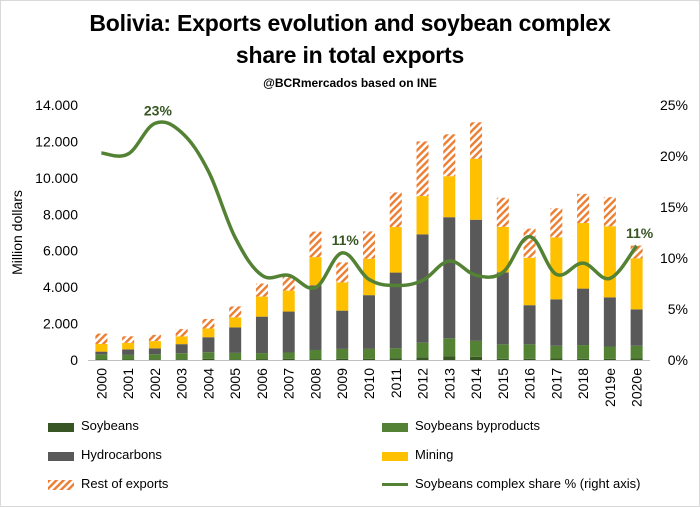  Describe the element at coordinates (155, 383) in the screenshot. I see `x-tick-label: 2002` at that location.